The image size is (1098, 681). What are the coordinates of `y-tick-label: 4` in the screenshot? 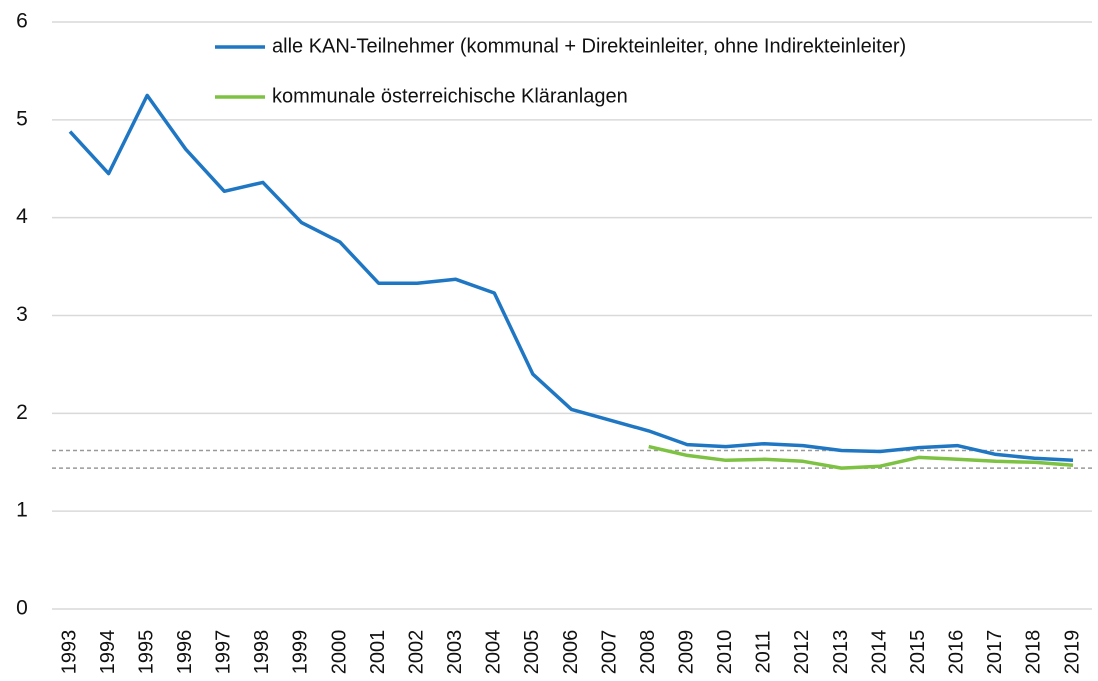 It's located at (22, 216).